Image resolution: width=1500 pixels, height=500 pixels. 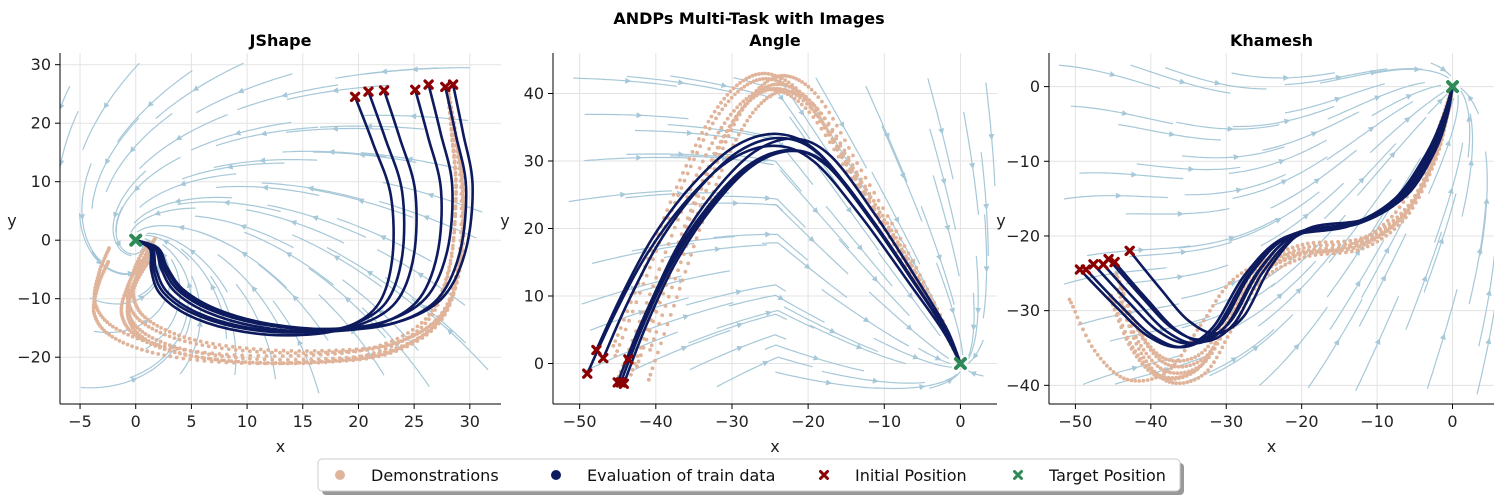 What do you see at coordinates (1076, 421) in the screenshot?
I see `x-tick-label: −50` at bounding box center [1076, 421].